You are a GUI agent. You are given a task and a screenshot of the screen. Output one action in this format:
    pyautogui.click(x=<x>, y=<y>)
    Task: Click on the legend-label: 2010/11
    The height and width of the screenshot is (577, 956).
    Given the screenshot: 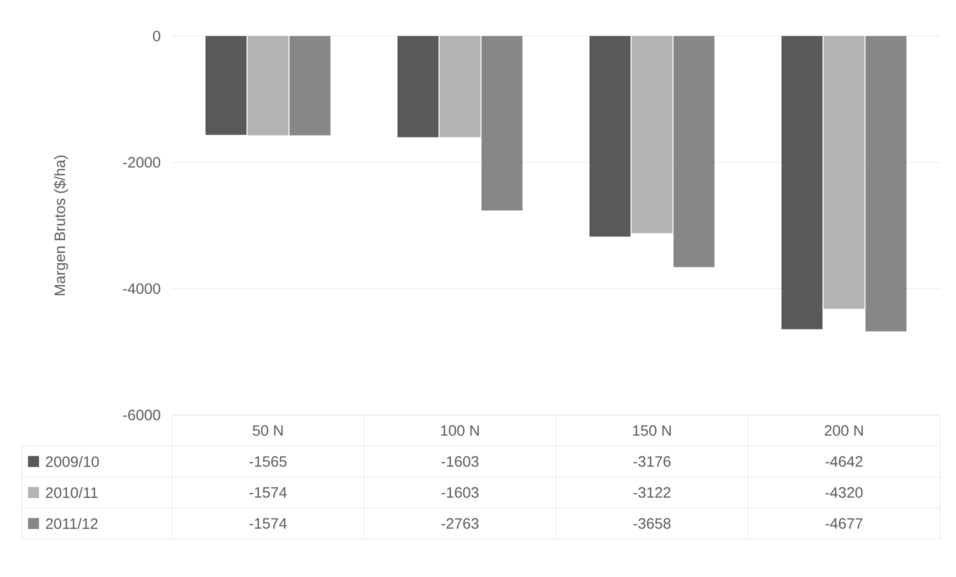 What is the action you would take?
    pyautogui.click(x=72, y=492)
    